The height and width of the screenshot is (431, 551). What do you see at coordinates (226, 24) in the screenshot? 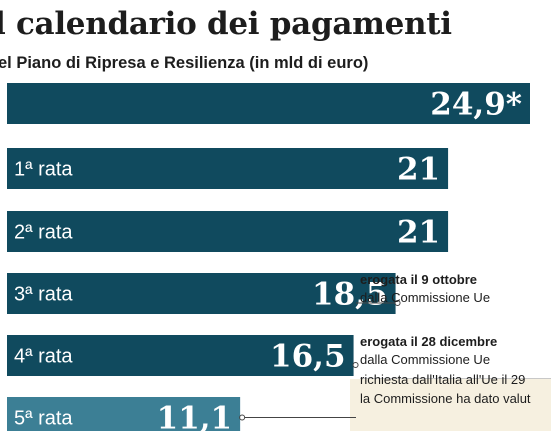
I see `chart-title: l calendario dei pagamenti` at bounding box center [226, 24].